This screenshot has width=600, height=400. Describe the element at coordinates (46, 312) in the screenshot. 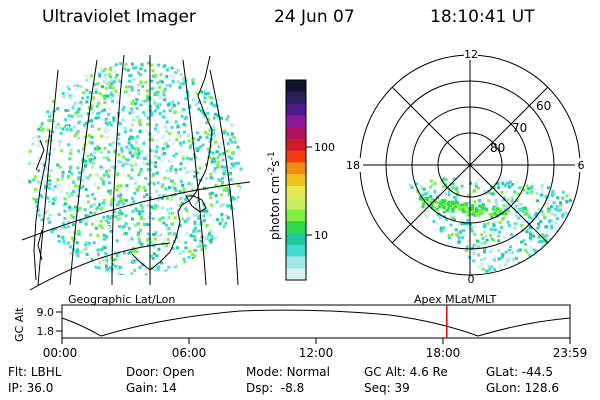

I see `ytick-9-0: 9.0` at that location.